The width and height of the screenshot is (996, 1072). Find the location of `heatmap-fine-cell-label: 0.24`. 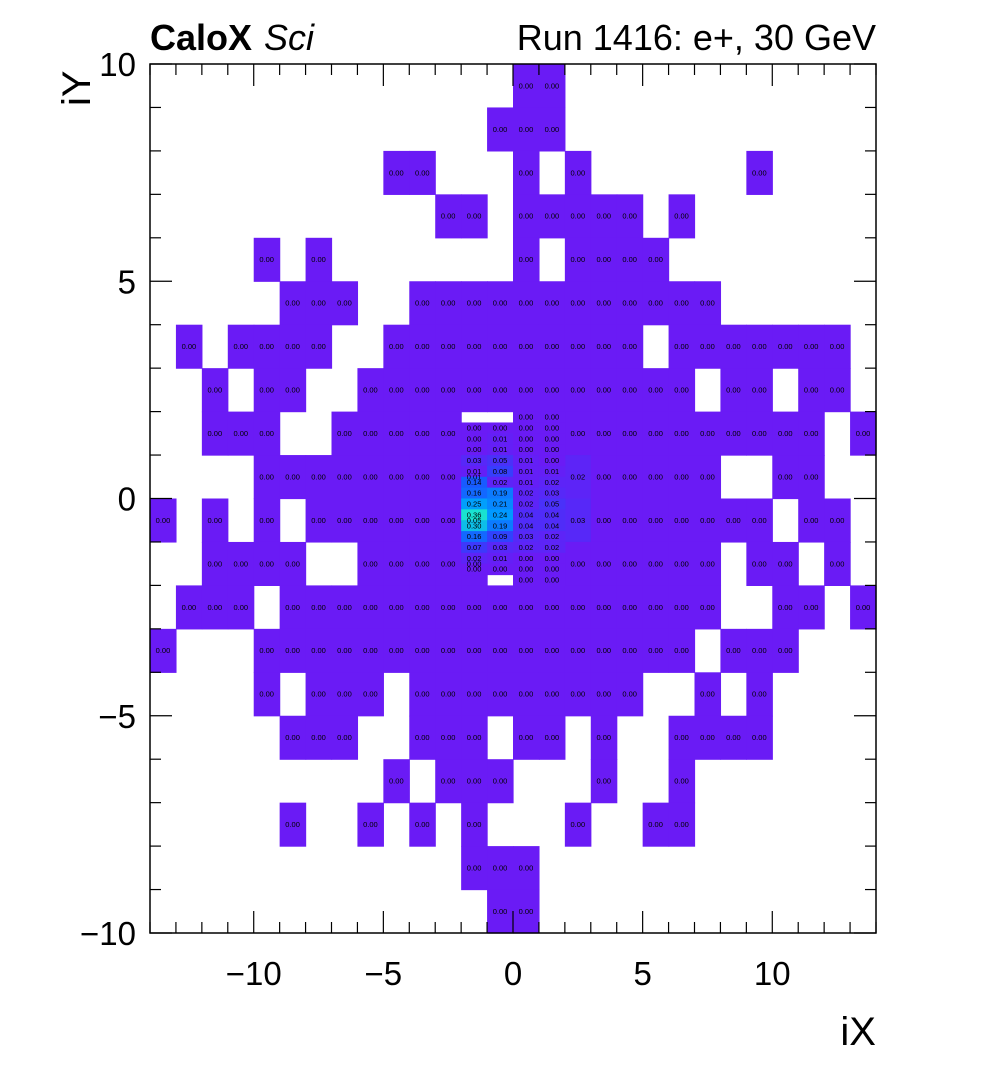

heatmap-fine-cell-label: 0.24 is located at coordinates (500, 514).